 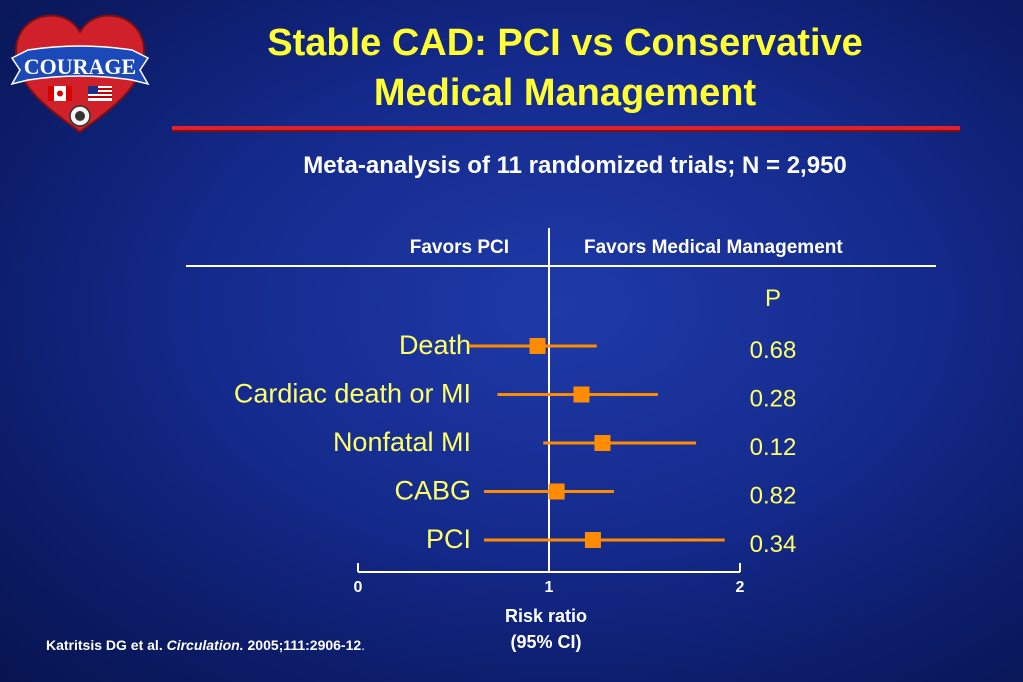 I want to click on row-label: CABG, so click(x=432, y=491).